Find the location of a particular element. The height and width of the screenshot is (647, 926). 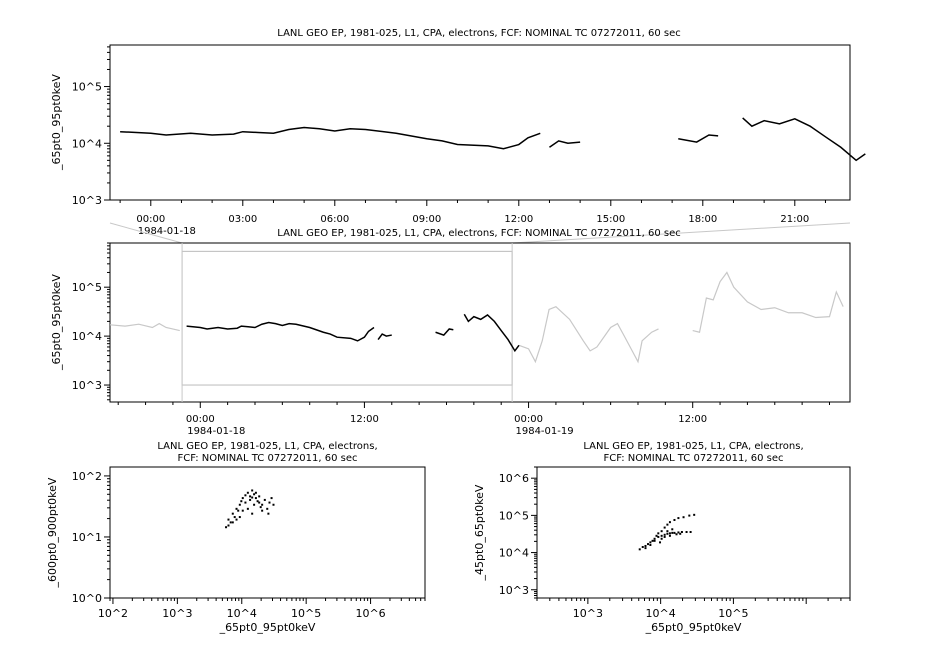

y-tick-label: 10^6 is located at coordinates (514, 478).